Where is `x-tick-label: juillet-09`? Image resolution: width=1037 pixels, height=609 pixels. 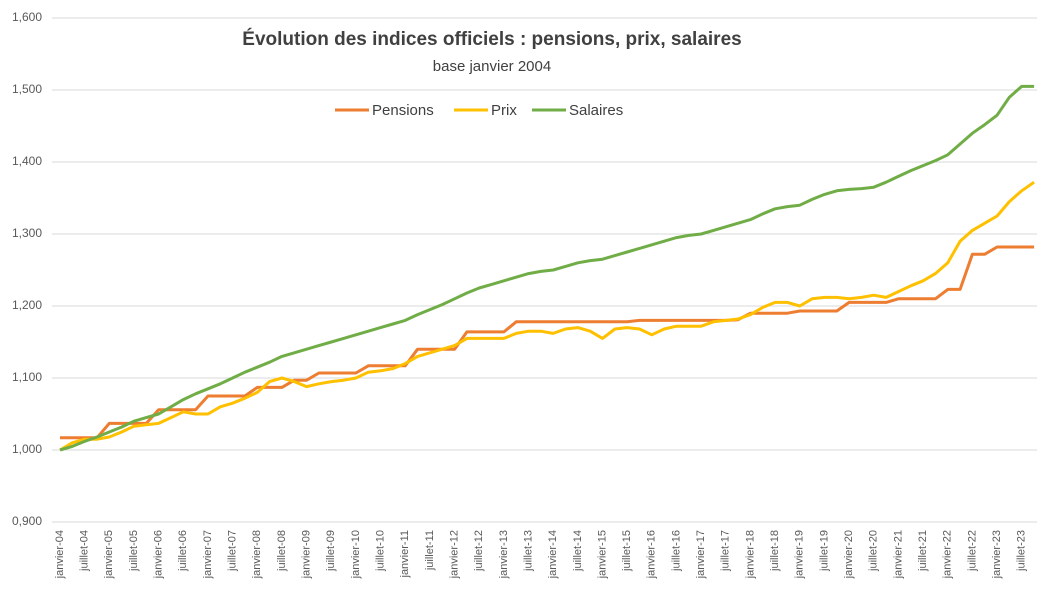 x-tick-label: juillet-09 is located at coordinates (331, 551).